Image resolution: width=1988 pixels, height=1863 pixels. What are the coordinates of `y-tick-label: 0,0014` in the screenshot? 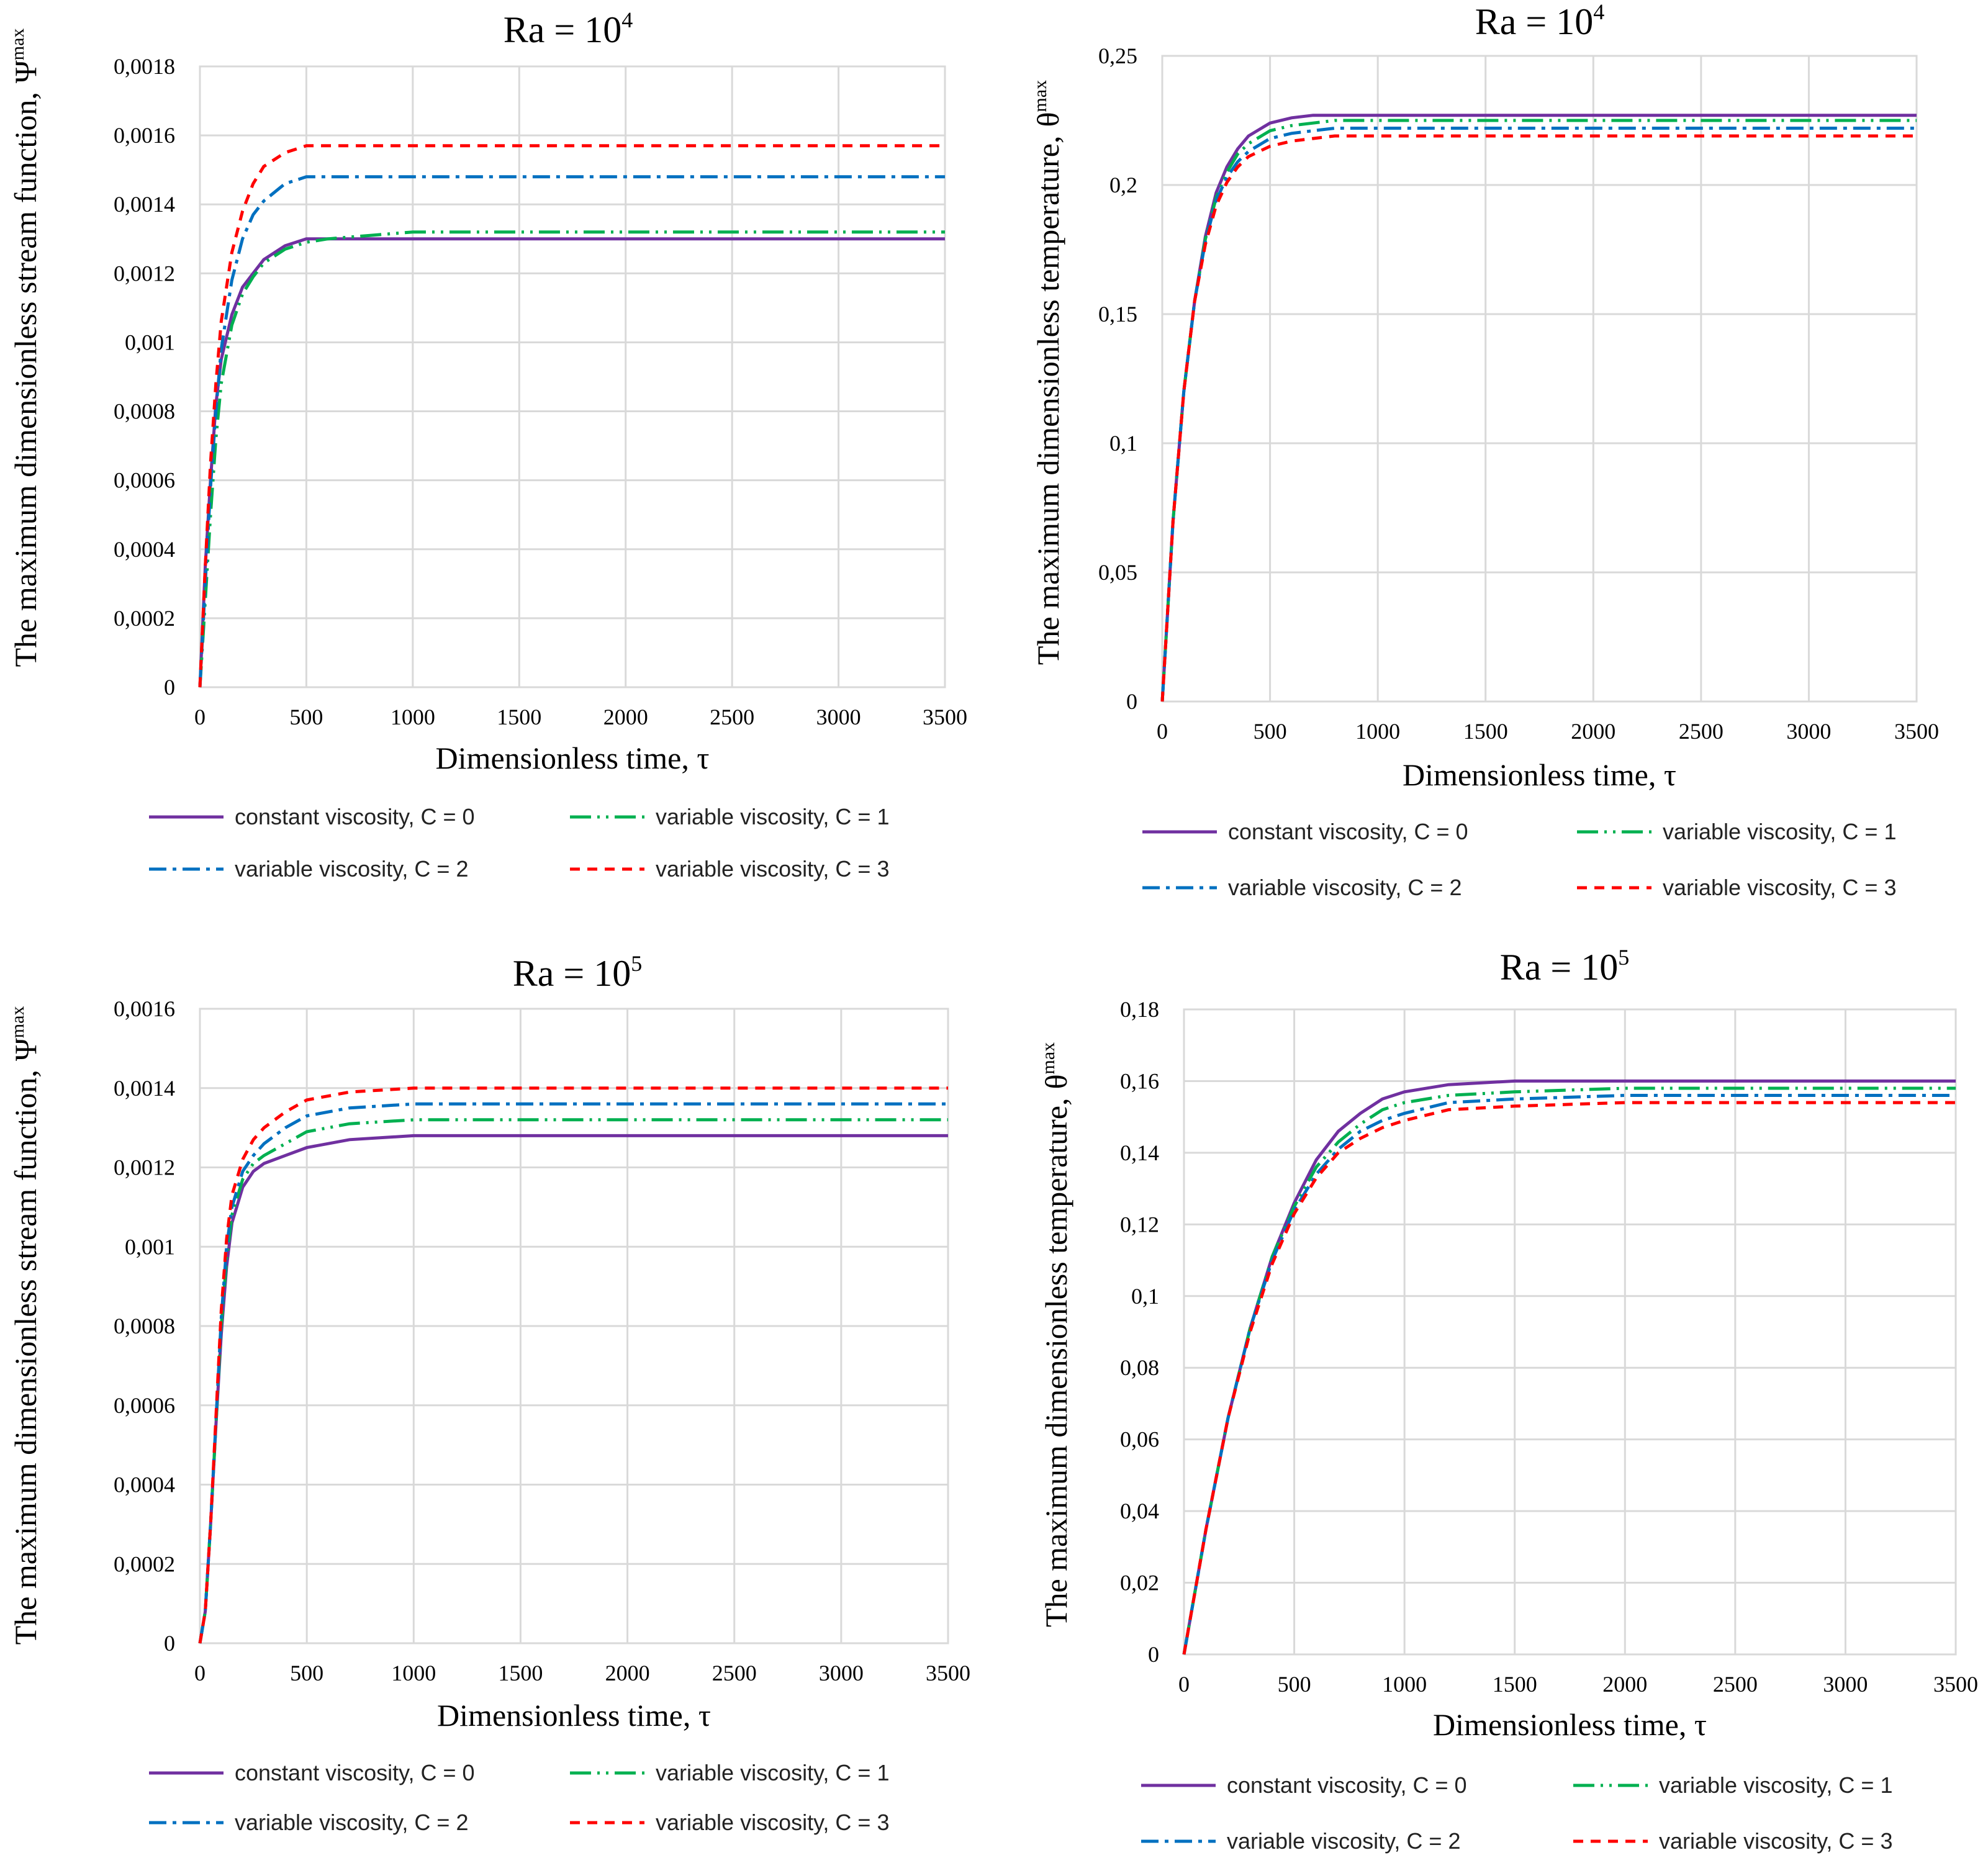 It's located at (145, 1088).